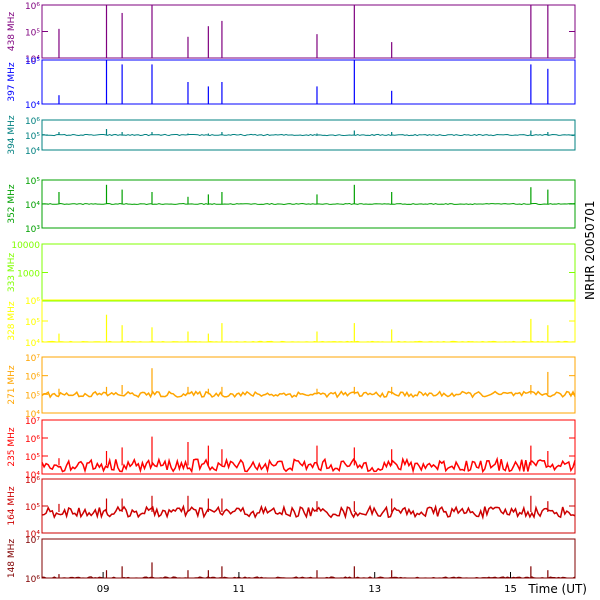 The height and width of the screenshot is (600, 600). Describe the element at coordinates (12, 559) in the screenshot. I see `series-label: 148 MHz` at that location.